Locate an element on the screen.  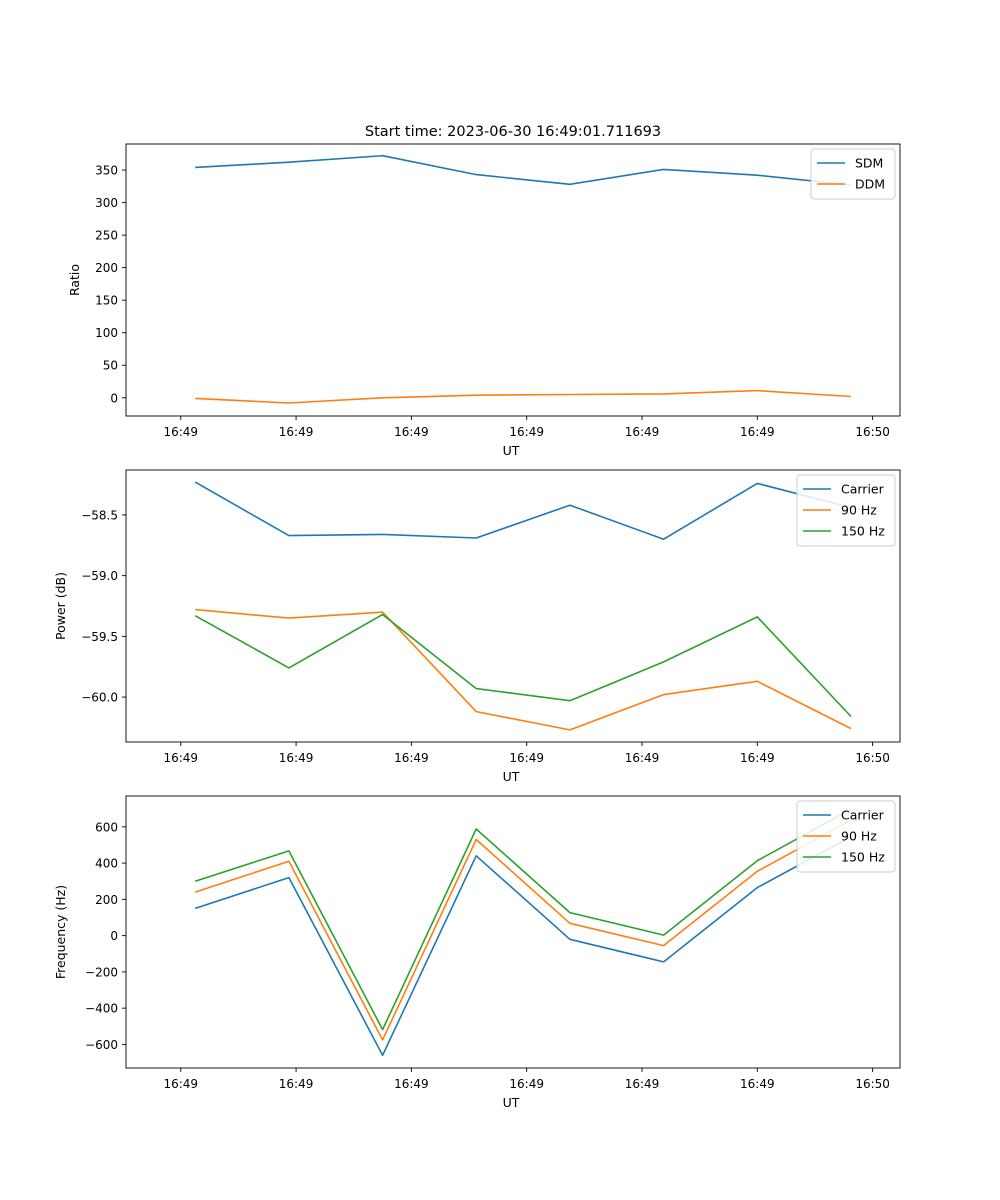
legend-label: SDM is located at coordinates (869, 163).